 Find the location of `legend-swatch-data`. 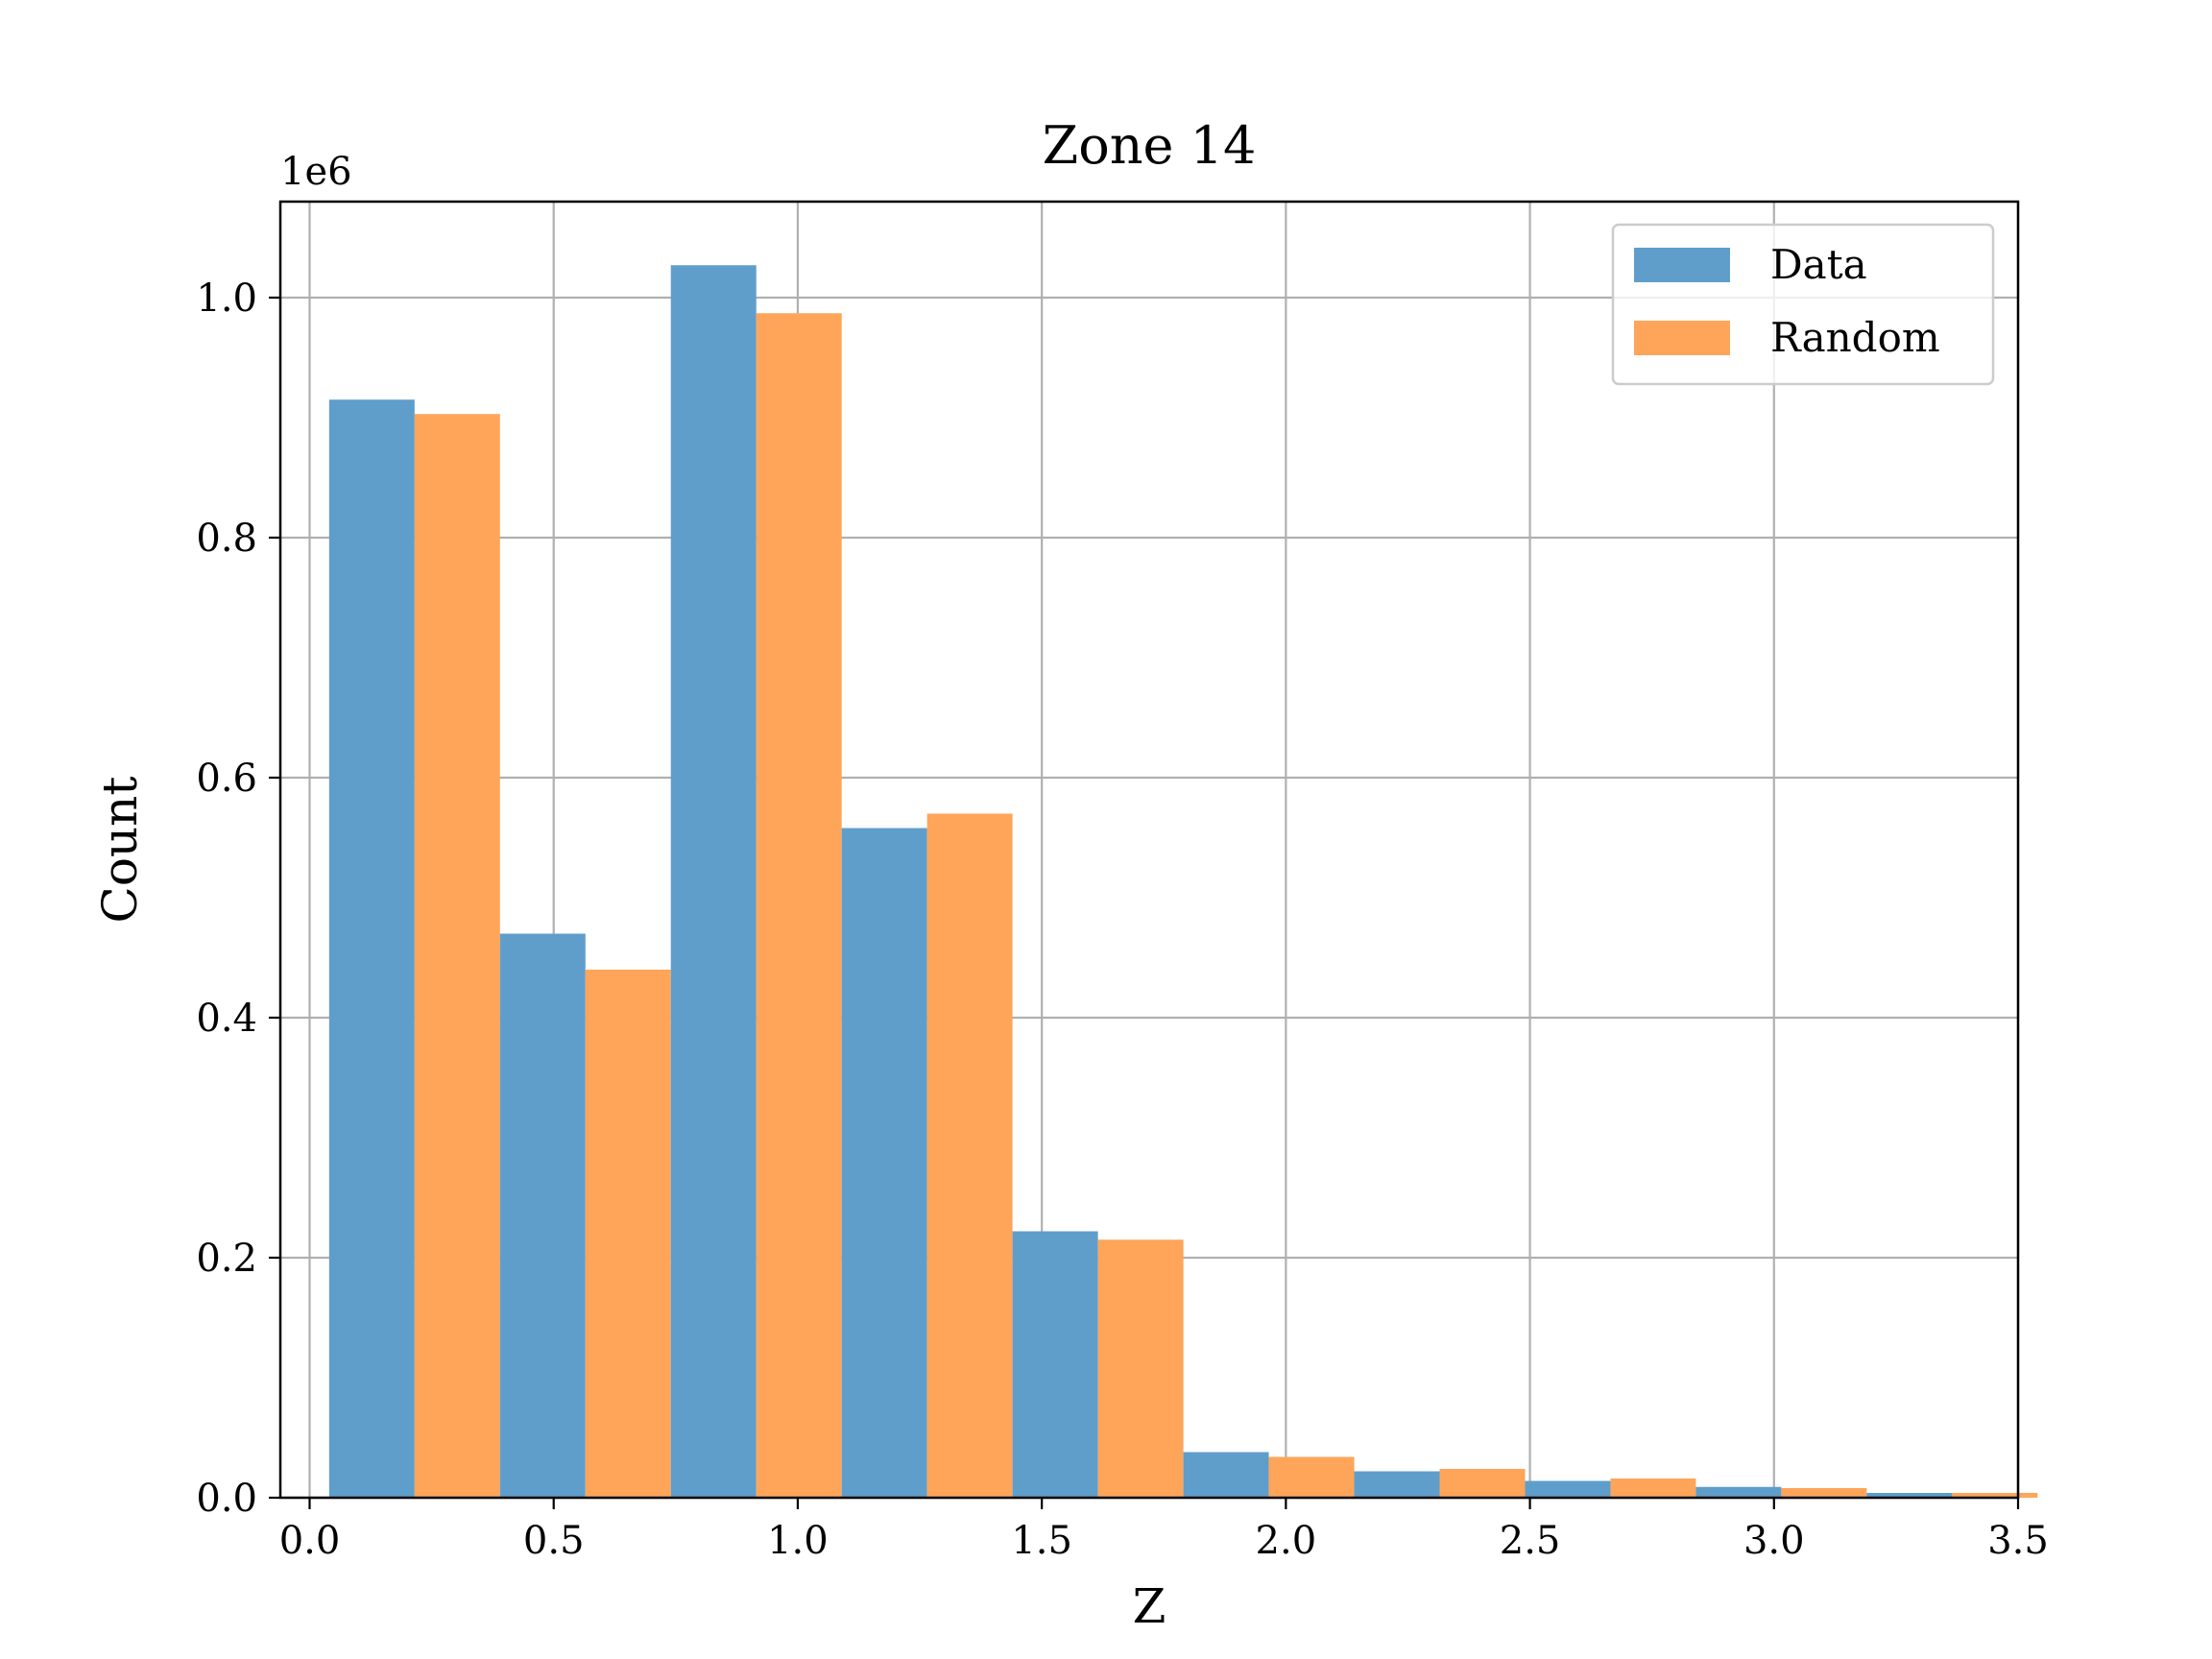

legend-swatch-data is located at coordinates (1682, 265).